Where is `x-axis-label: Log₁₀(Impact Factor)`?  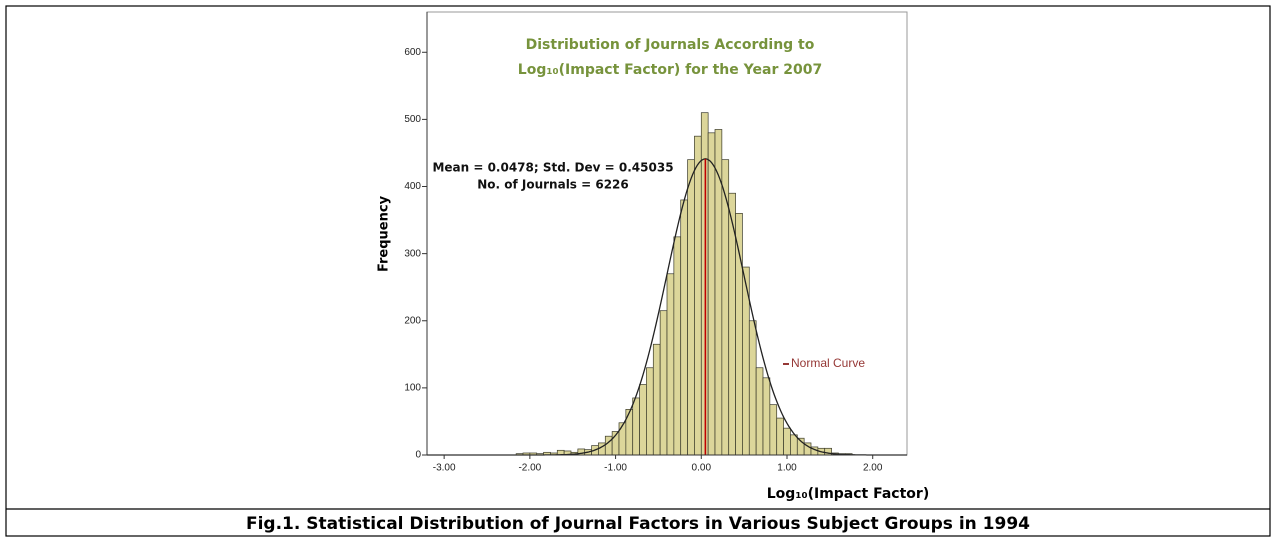 x-axis-label: Log₁₀(Impact Factor) is located at coordinates (848, 494).